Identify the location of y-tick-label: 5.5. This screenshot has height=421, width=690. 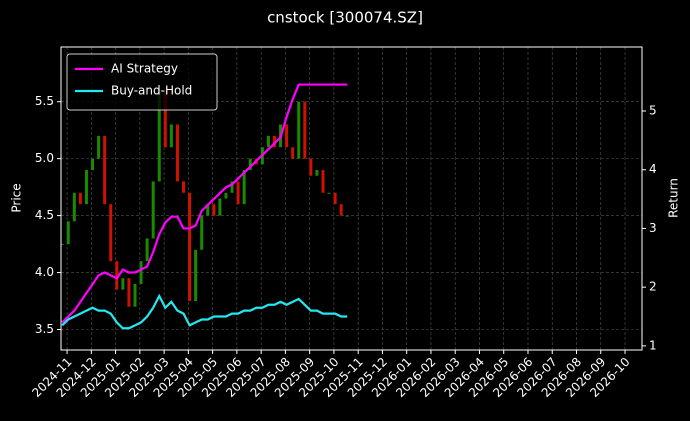
(44, 101).